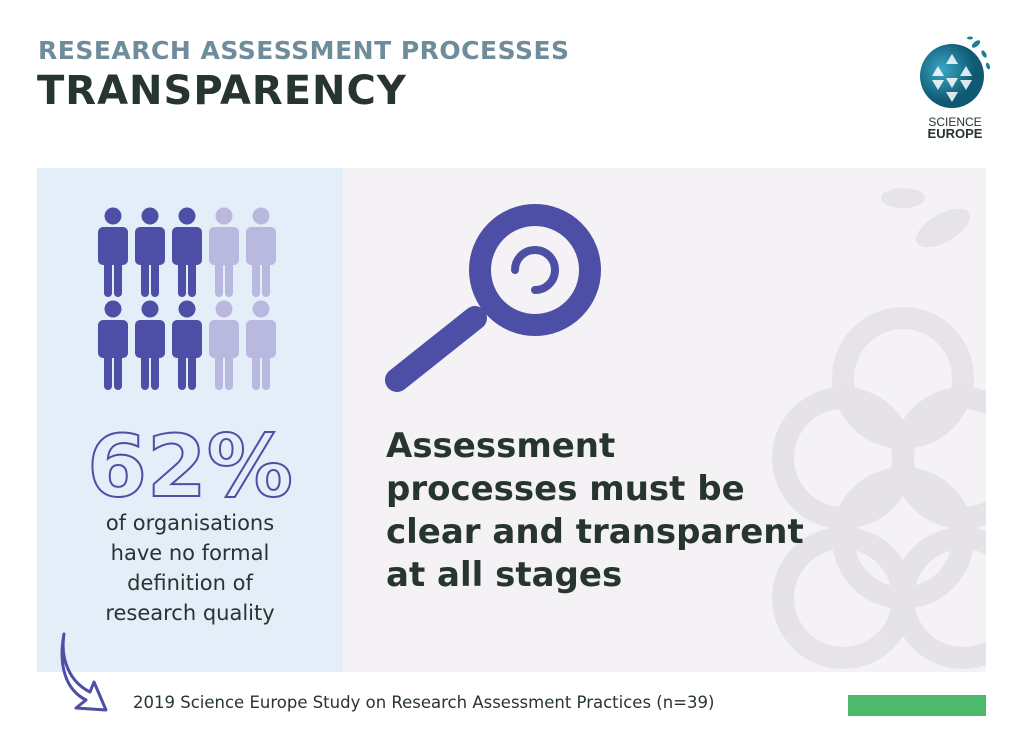 The image size is (1024, 750). I want to click on logo-line2: EUROPE, so click(955, 133).